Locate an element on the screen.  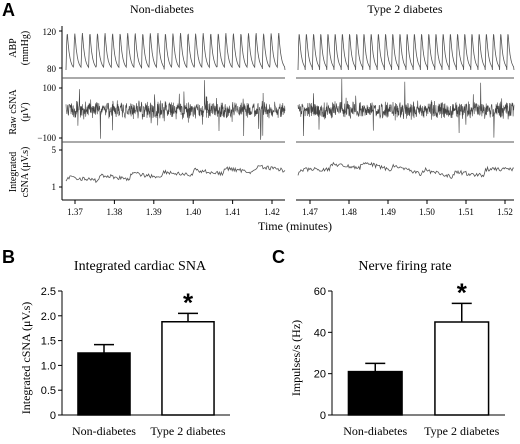
y-tick-label: 60 is located at coordinates (320, 292).